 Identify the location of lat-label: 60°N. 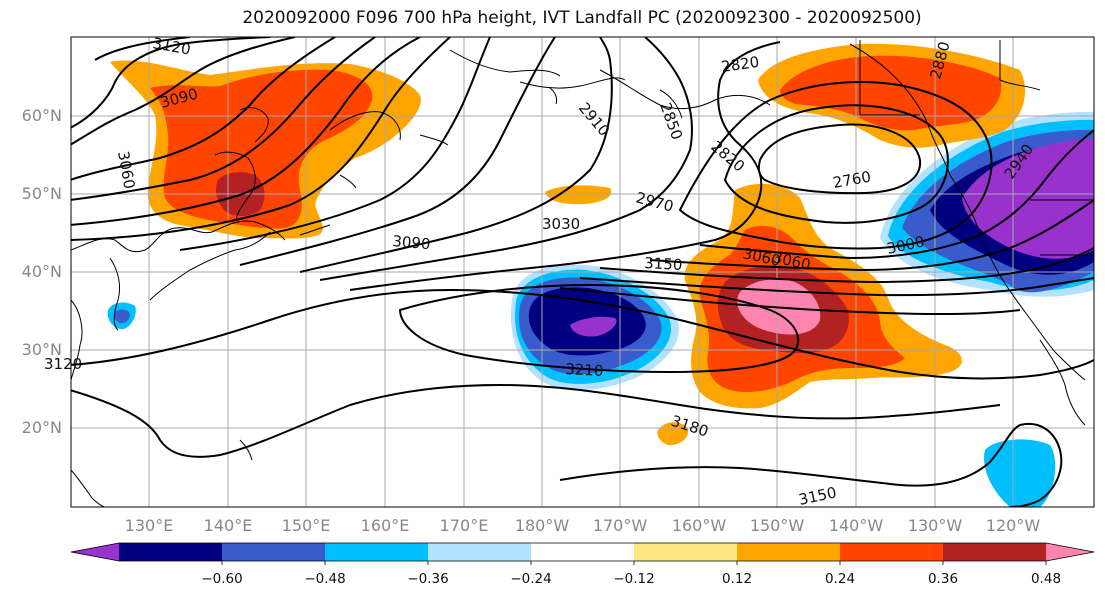
(42, 115).